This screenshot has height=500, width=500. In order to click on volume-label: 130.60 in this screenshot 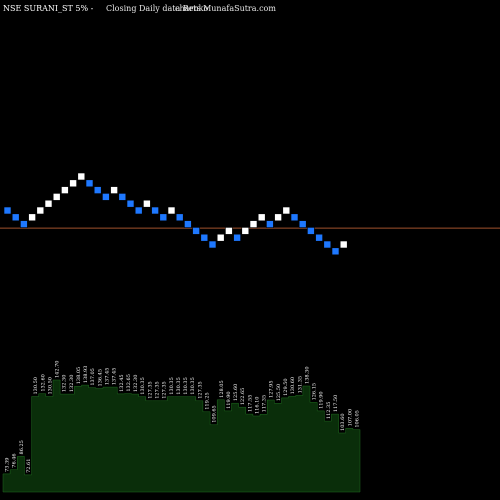, I will do `click(293, 386)`.